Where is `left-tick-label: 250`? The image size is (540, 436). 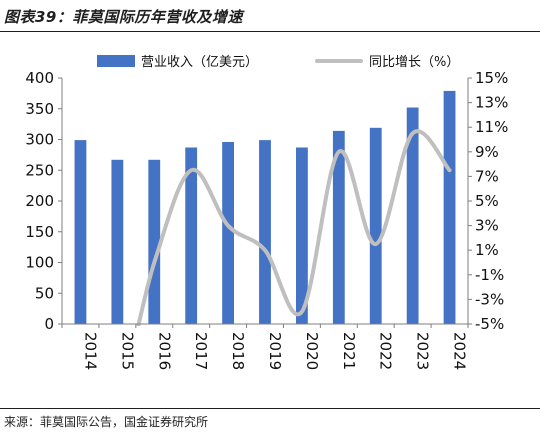 left-tick-label: 250 is located at coordinates (39, 170).